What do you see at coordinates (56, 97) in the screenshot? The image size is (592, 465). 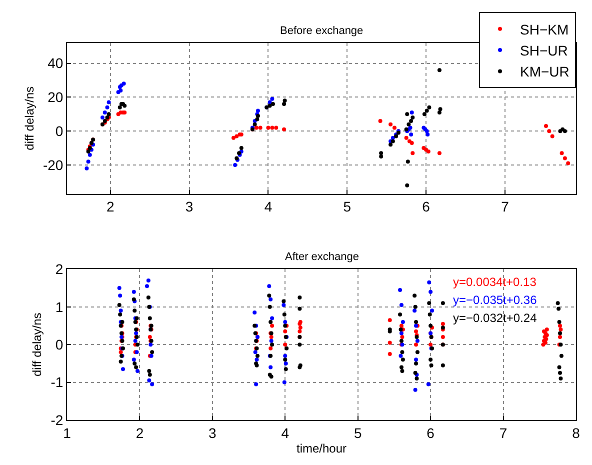 I see `y-tick-label: 20` at bounding box center [56, 97].